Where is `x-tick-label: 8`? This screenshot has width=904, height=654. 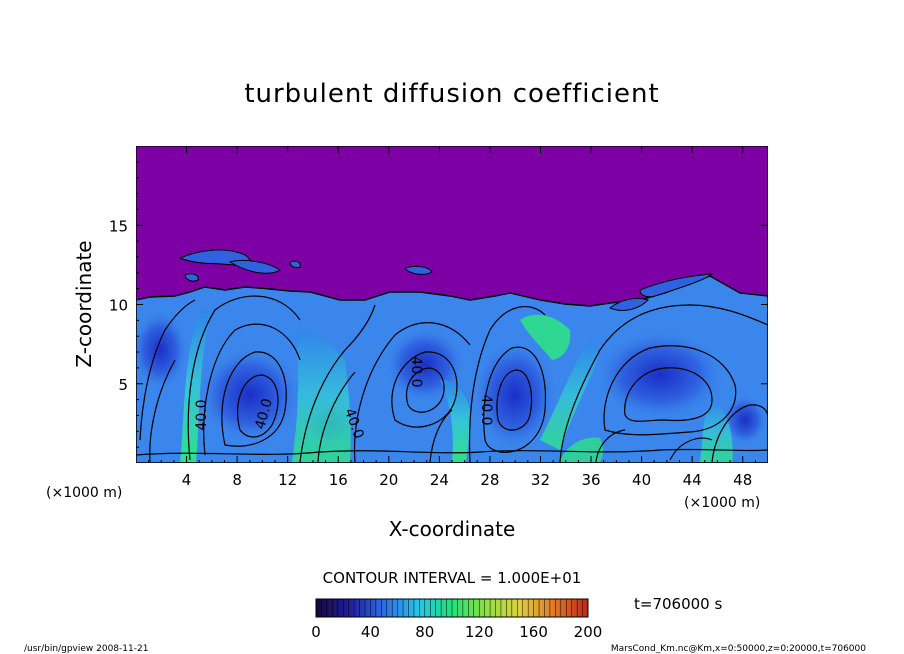
x-tick-label: 8 is located at coordinates (237, 480).